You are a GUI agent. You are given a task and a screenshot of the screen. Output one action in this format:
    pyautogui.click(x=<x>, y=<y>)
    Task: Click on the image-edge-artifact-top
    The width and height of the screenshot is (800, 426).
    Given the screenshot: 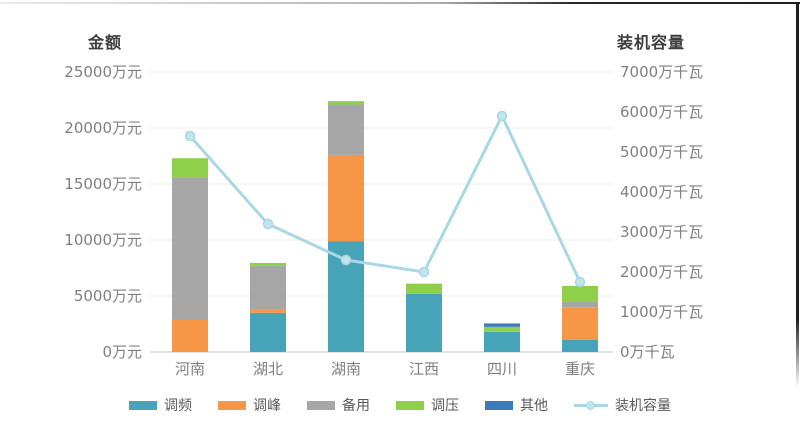 What is the action you would take?
    pyautogui.click(x=400, y=3)
    